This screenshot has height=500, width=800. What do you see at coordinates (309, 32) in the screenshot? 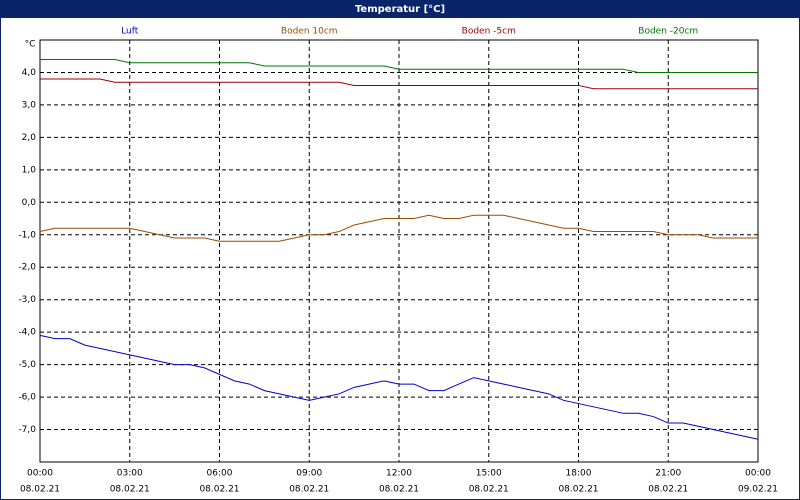
I see `legend-entry: Boden 10cm` at bounding box center [309, 32].